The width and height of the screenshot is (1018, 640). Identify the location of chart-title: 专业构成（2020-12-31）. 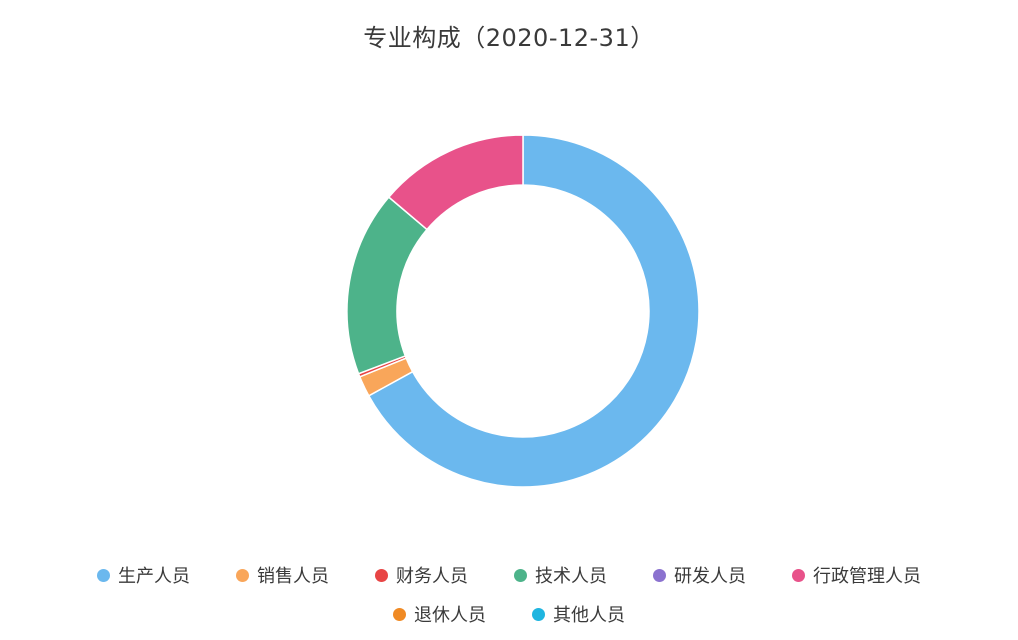
(509, 38).